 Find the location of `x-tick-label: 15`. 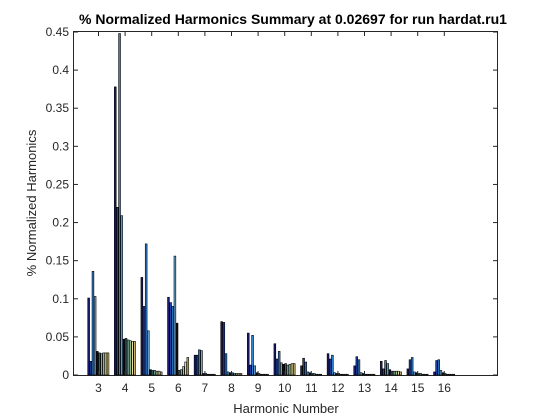

x-tick-label: 15 is located at coordinates (418, 388).